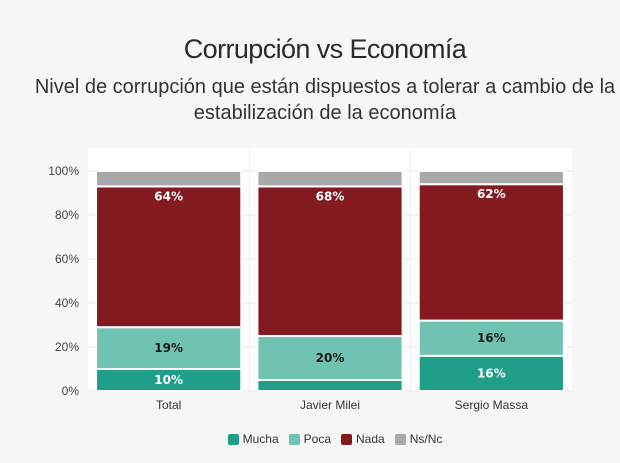 The width and height of the screenshot is (620, 463). What do you see at coordinates (330, 261) in the screenshot?
I see `bar-nada-javier-milei` at bounding box center [330, 261].